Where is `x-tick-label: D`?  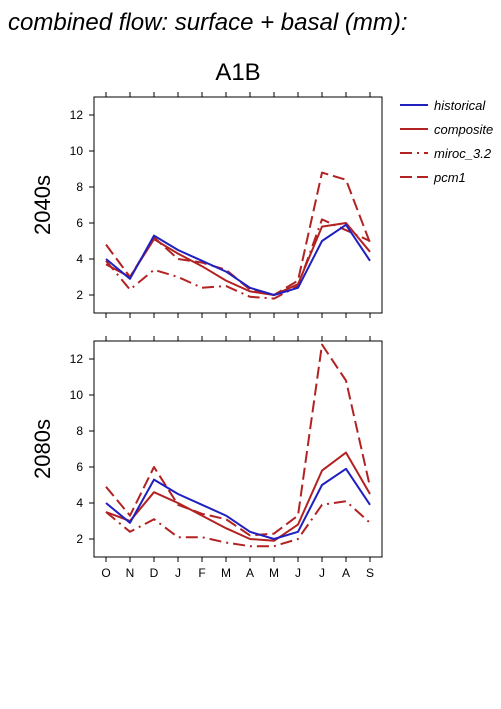
x-tick-label: D is located at coordinates (154, 573).